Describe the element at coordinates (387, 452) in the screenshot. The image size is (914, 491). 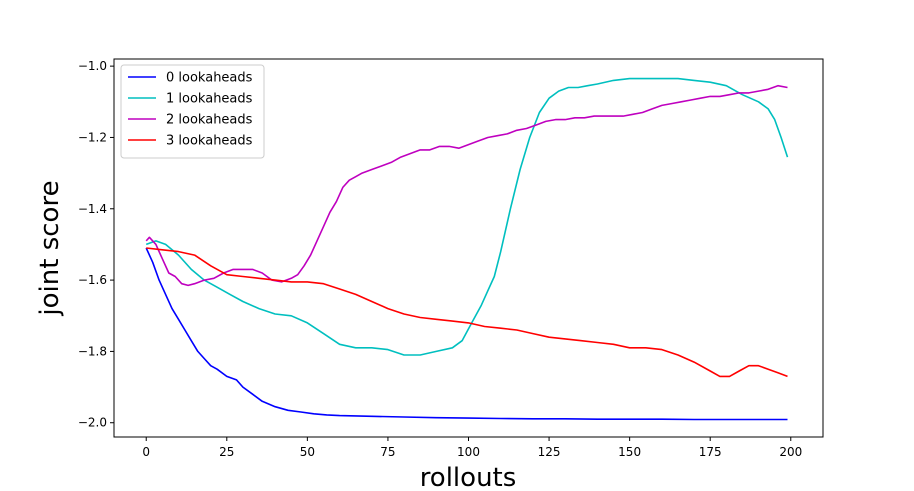
I see `x-tick-label-3: 75` at that location.